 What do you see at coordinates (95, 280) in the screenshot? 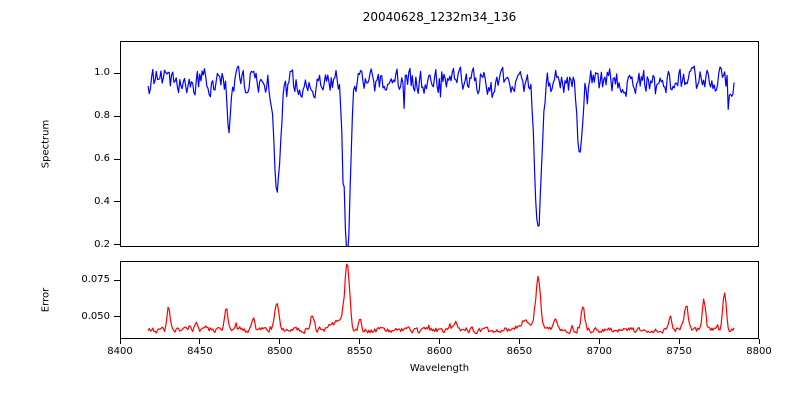
I see `error-y-tick-label: 0.075` at bounding box center [95, 280].